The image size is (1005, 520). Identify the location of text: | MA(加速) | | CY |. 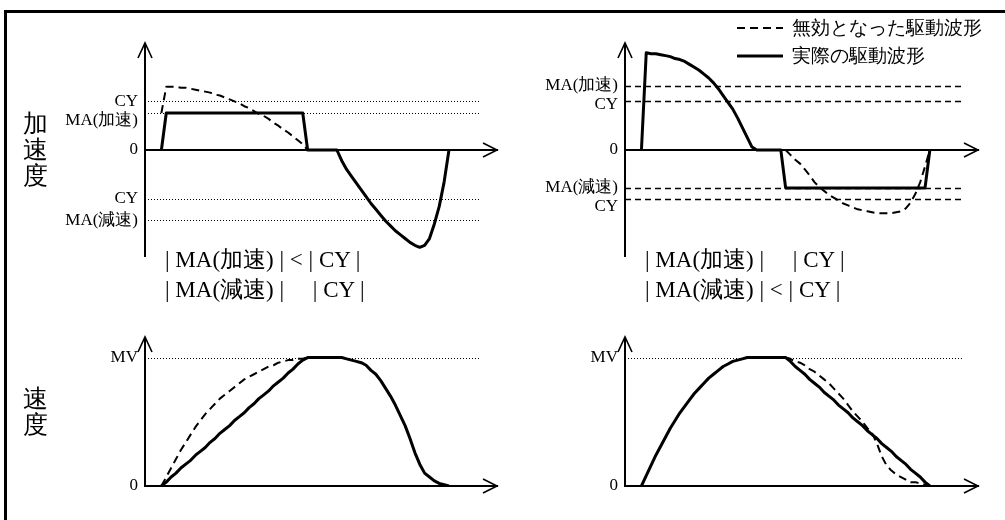
(745, 260).